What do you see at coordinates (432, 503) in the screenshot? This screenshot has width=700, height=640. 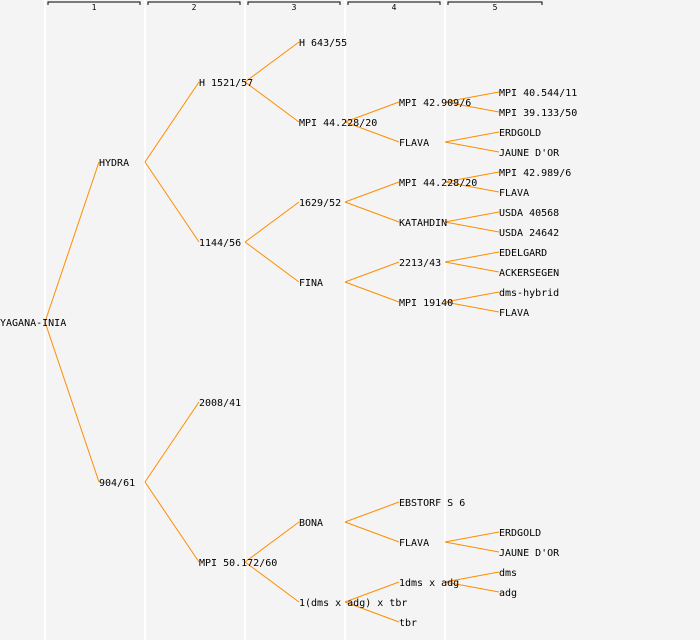 I see `pedigree-node: EBSTORF S 6` at bounding box center [432, 503].